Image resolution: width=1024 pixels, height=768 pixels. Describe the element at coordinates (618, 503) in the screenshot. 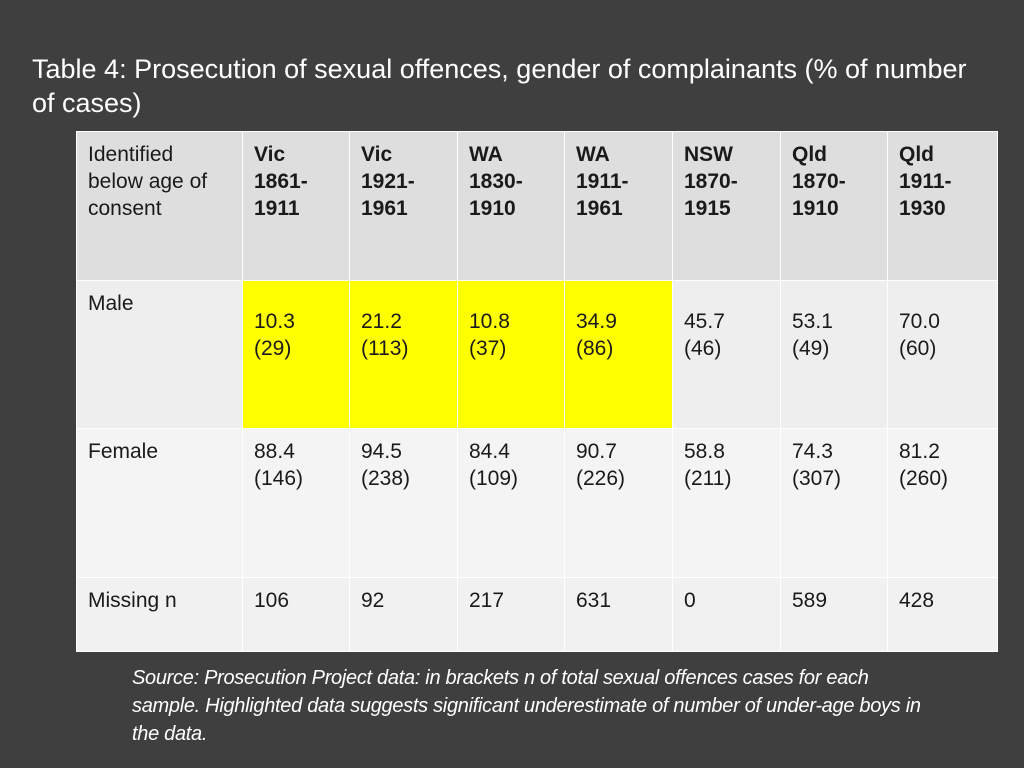

I see `table-cell: 90.7 (226)` at that location.